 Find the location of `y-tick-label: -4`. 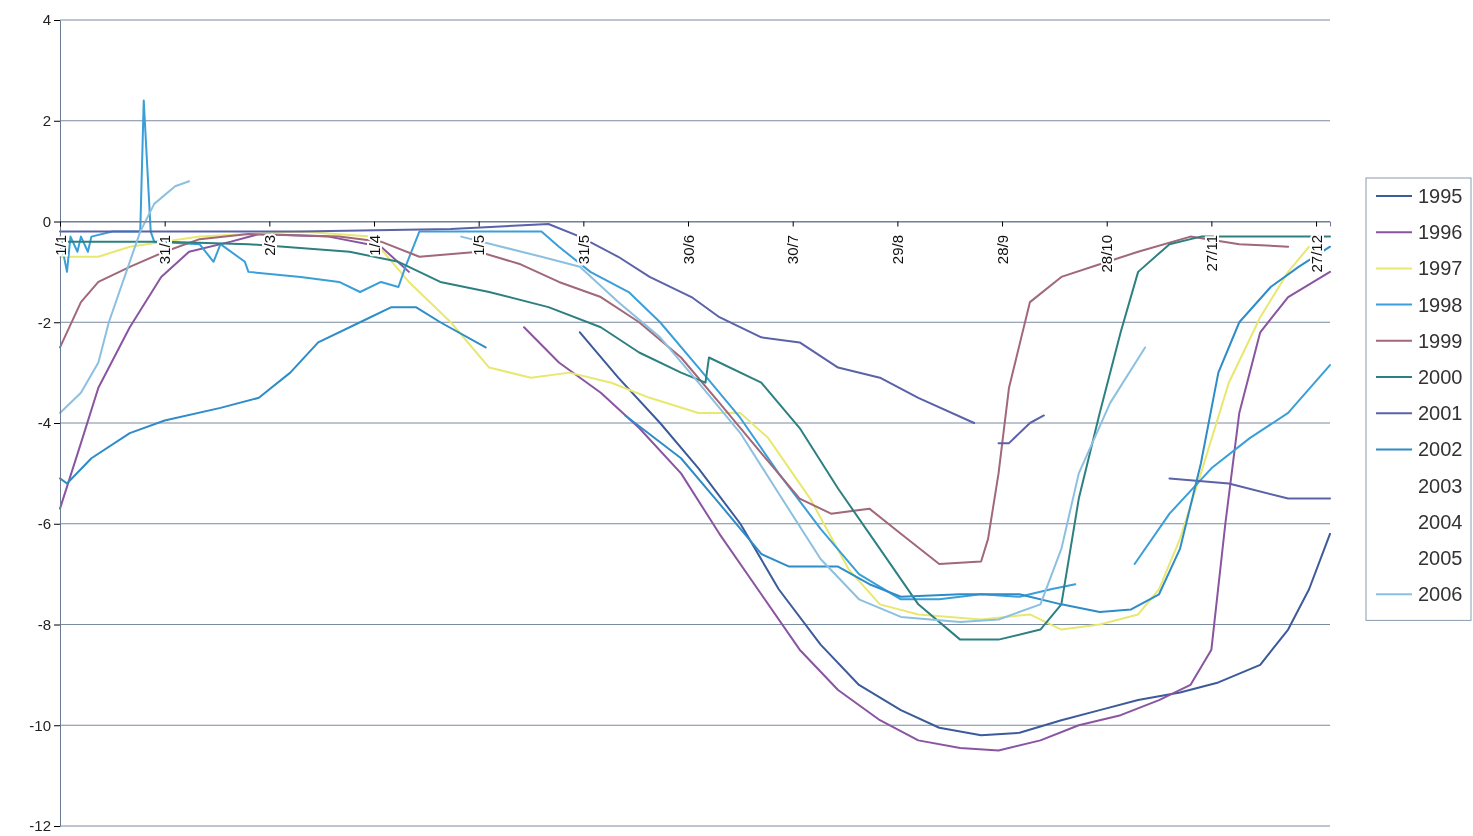

y-tick-label: -4 is located at coordinates (44, 423).